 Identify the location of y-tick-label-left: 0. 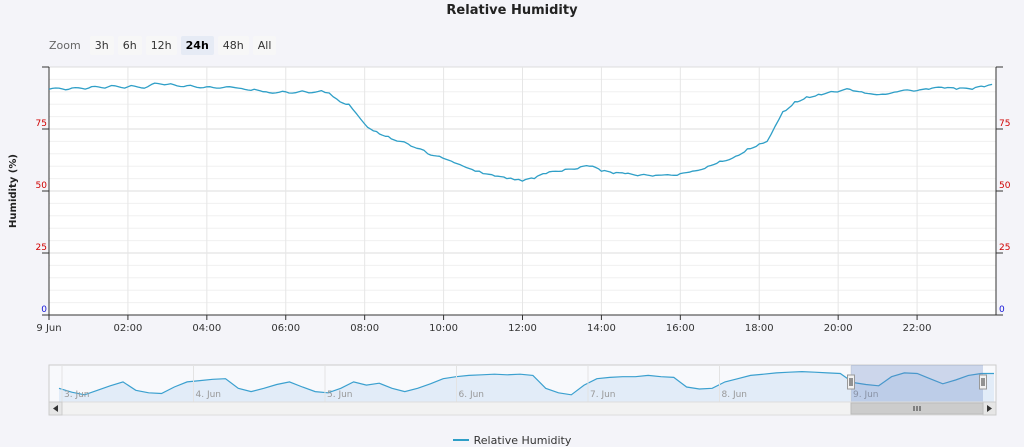
(44, 310).